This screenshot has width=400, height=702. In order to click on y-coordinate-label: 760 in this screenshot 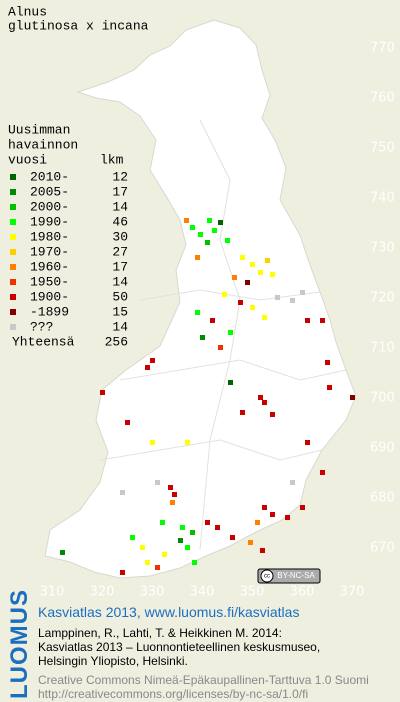, I will do `click(382, 98)`.